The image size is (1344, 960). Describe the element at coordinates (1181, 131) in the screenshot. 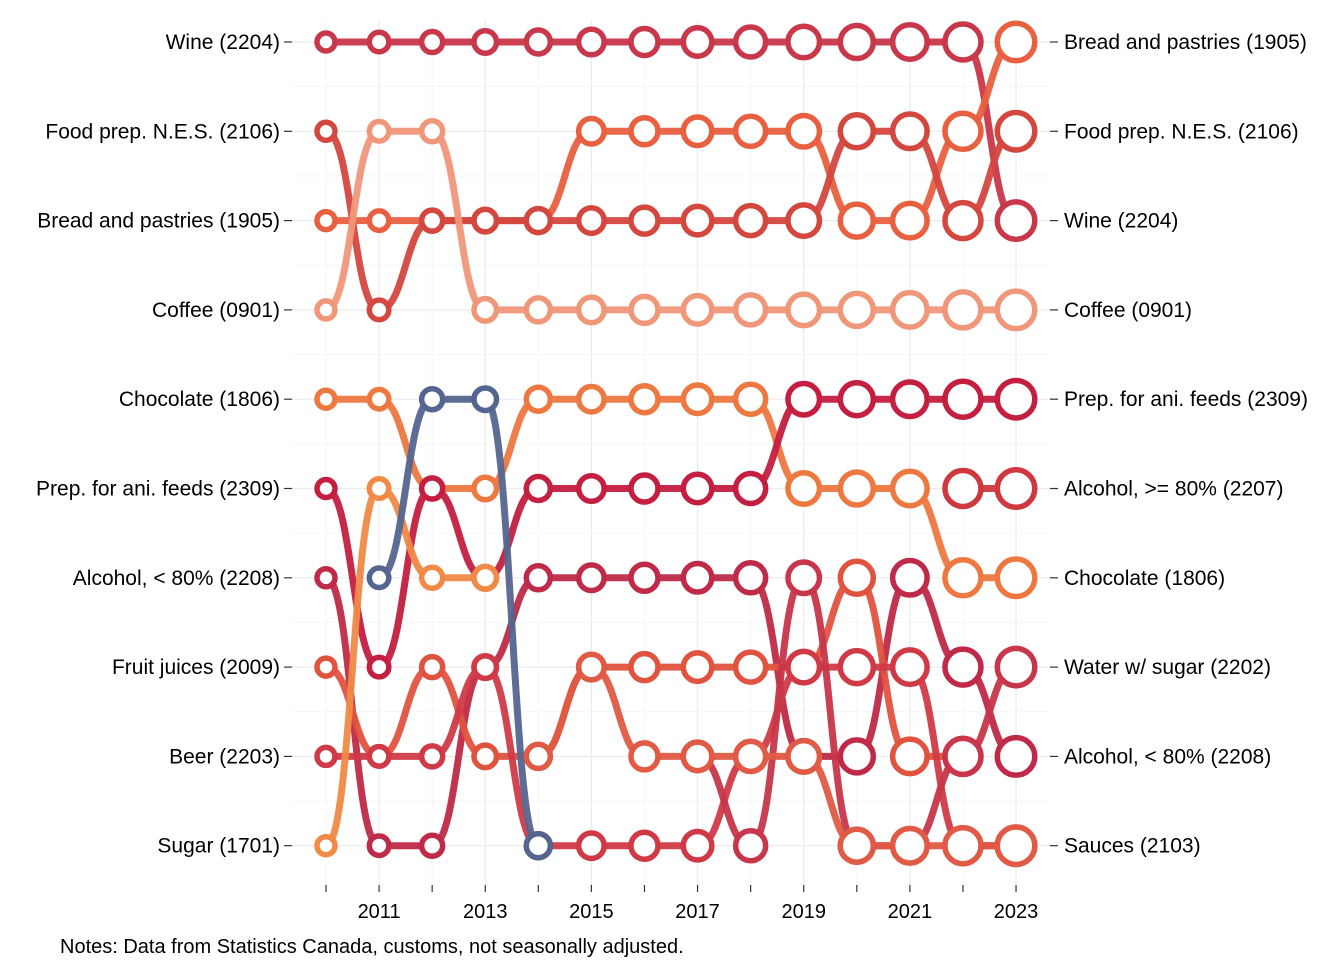

I see `y-label-right: Food prep. N.E.S. (2106)` at that location.